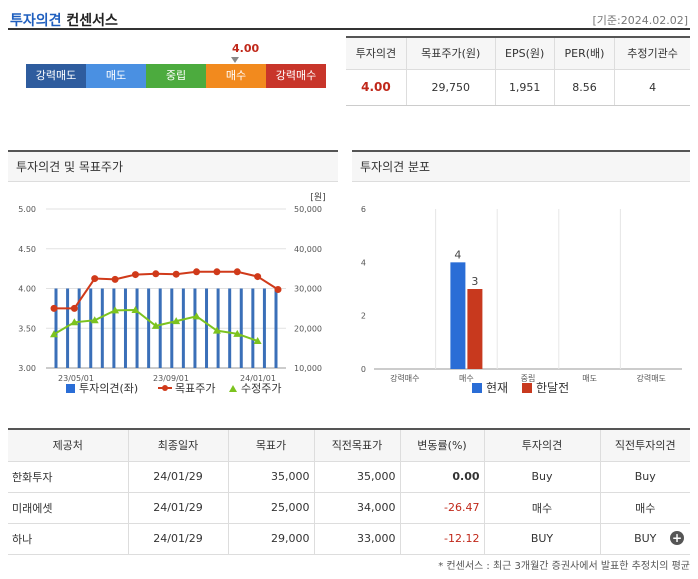  What do you see at coordinates (76, 378) in the screenshot?
I see `x-tick: 23/05/01` at bounding box center [76, 378].